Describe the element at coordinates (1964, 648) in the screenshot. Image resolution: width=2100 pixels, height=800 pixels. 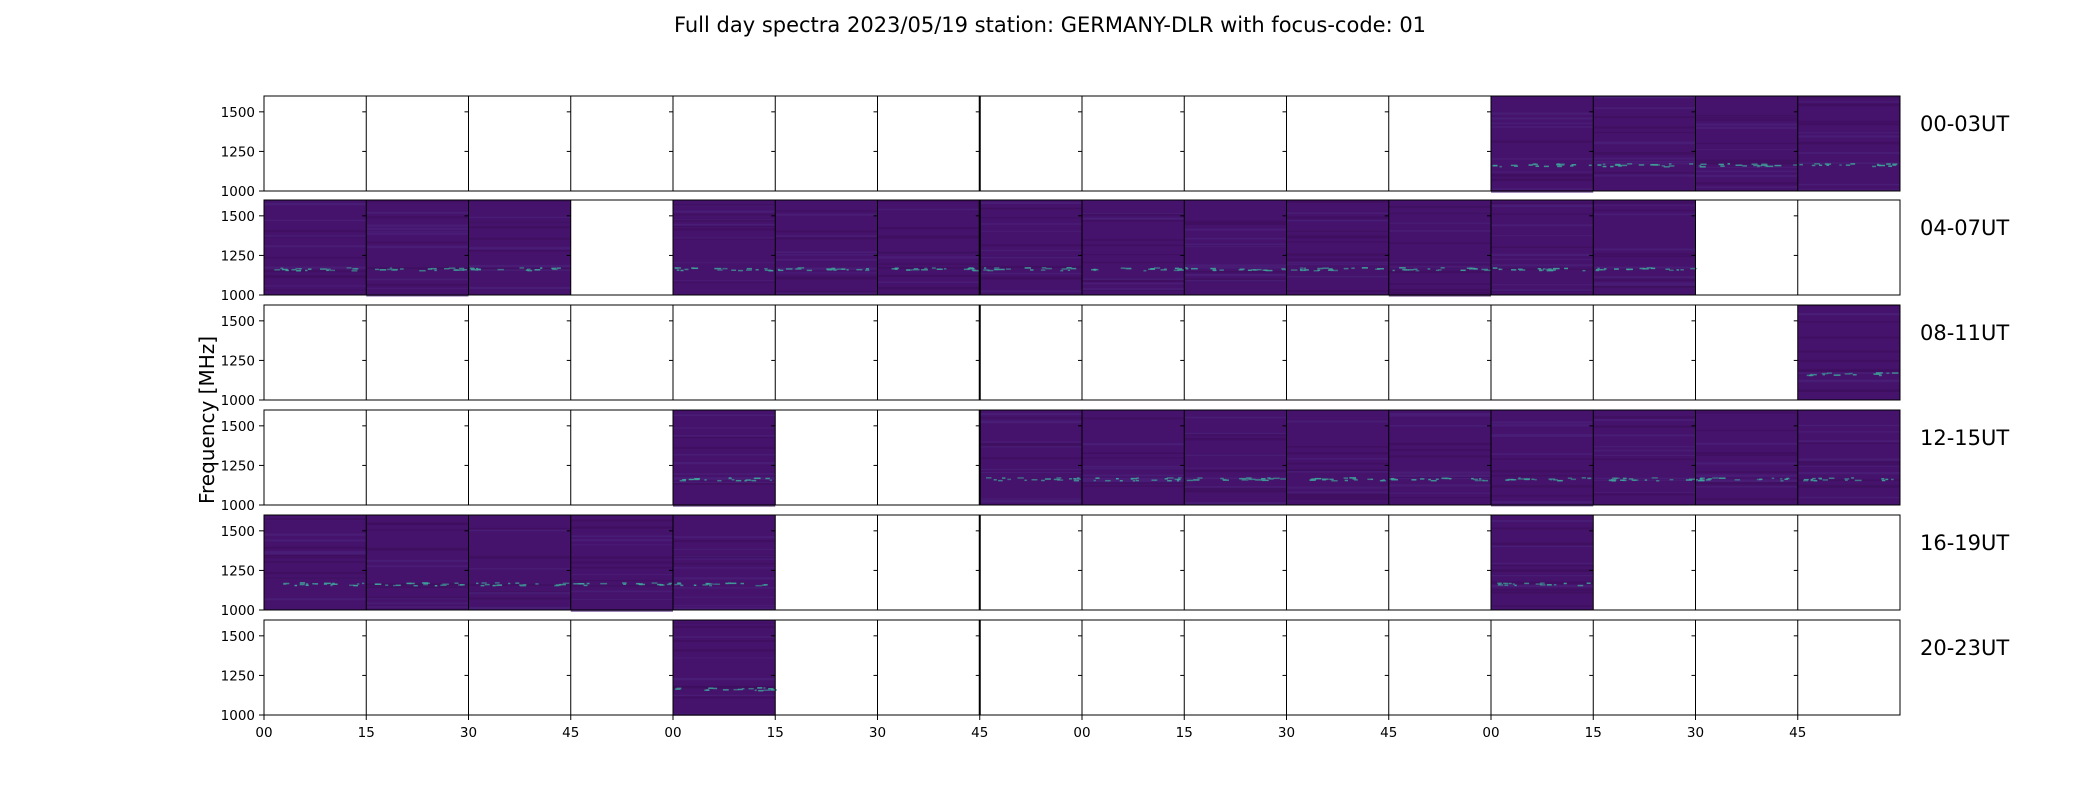
I see `row-label: 20-23UT` at that location.